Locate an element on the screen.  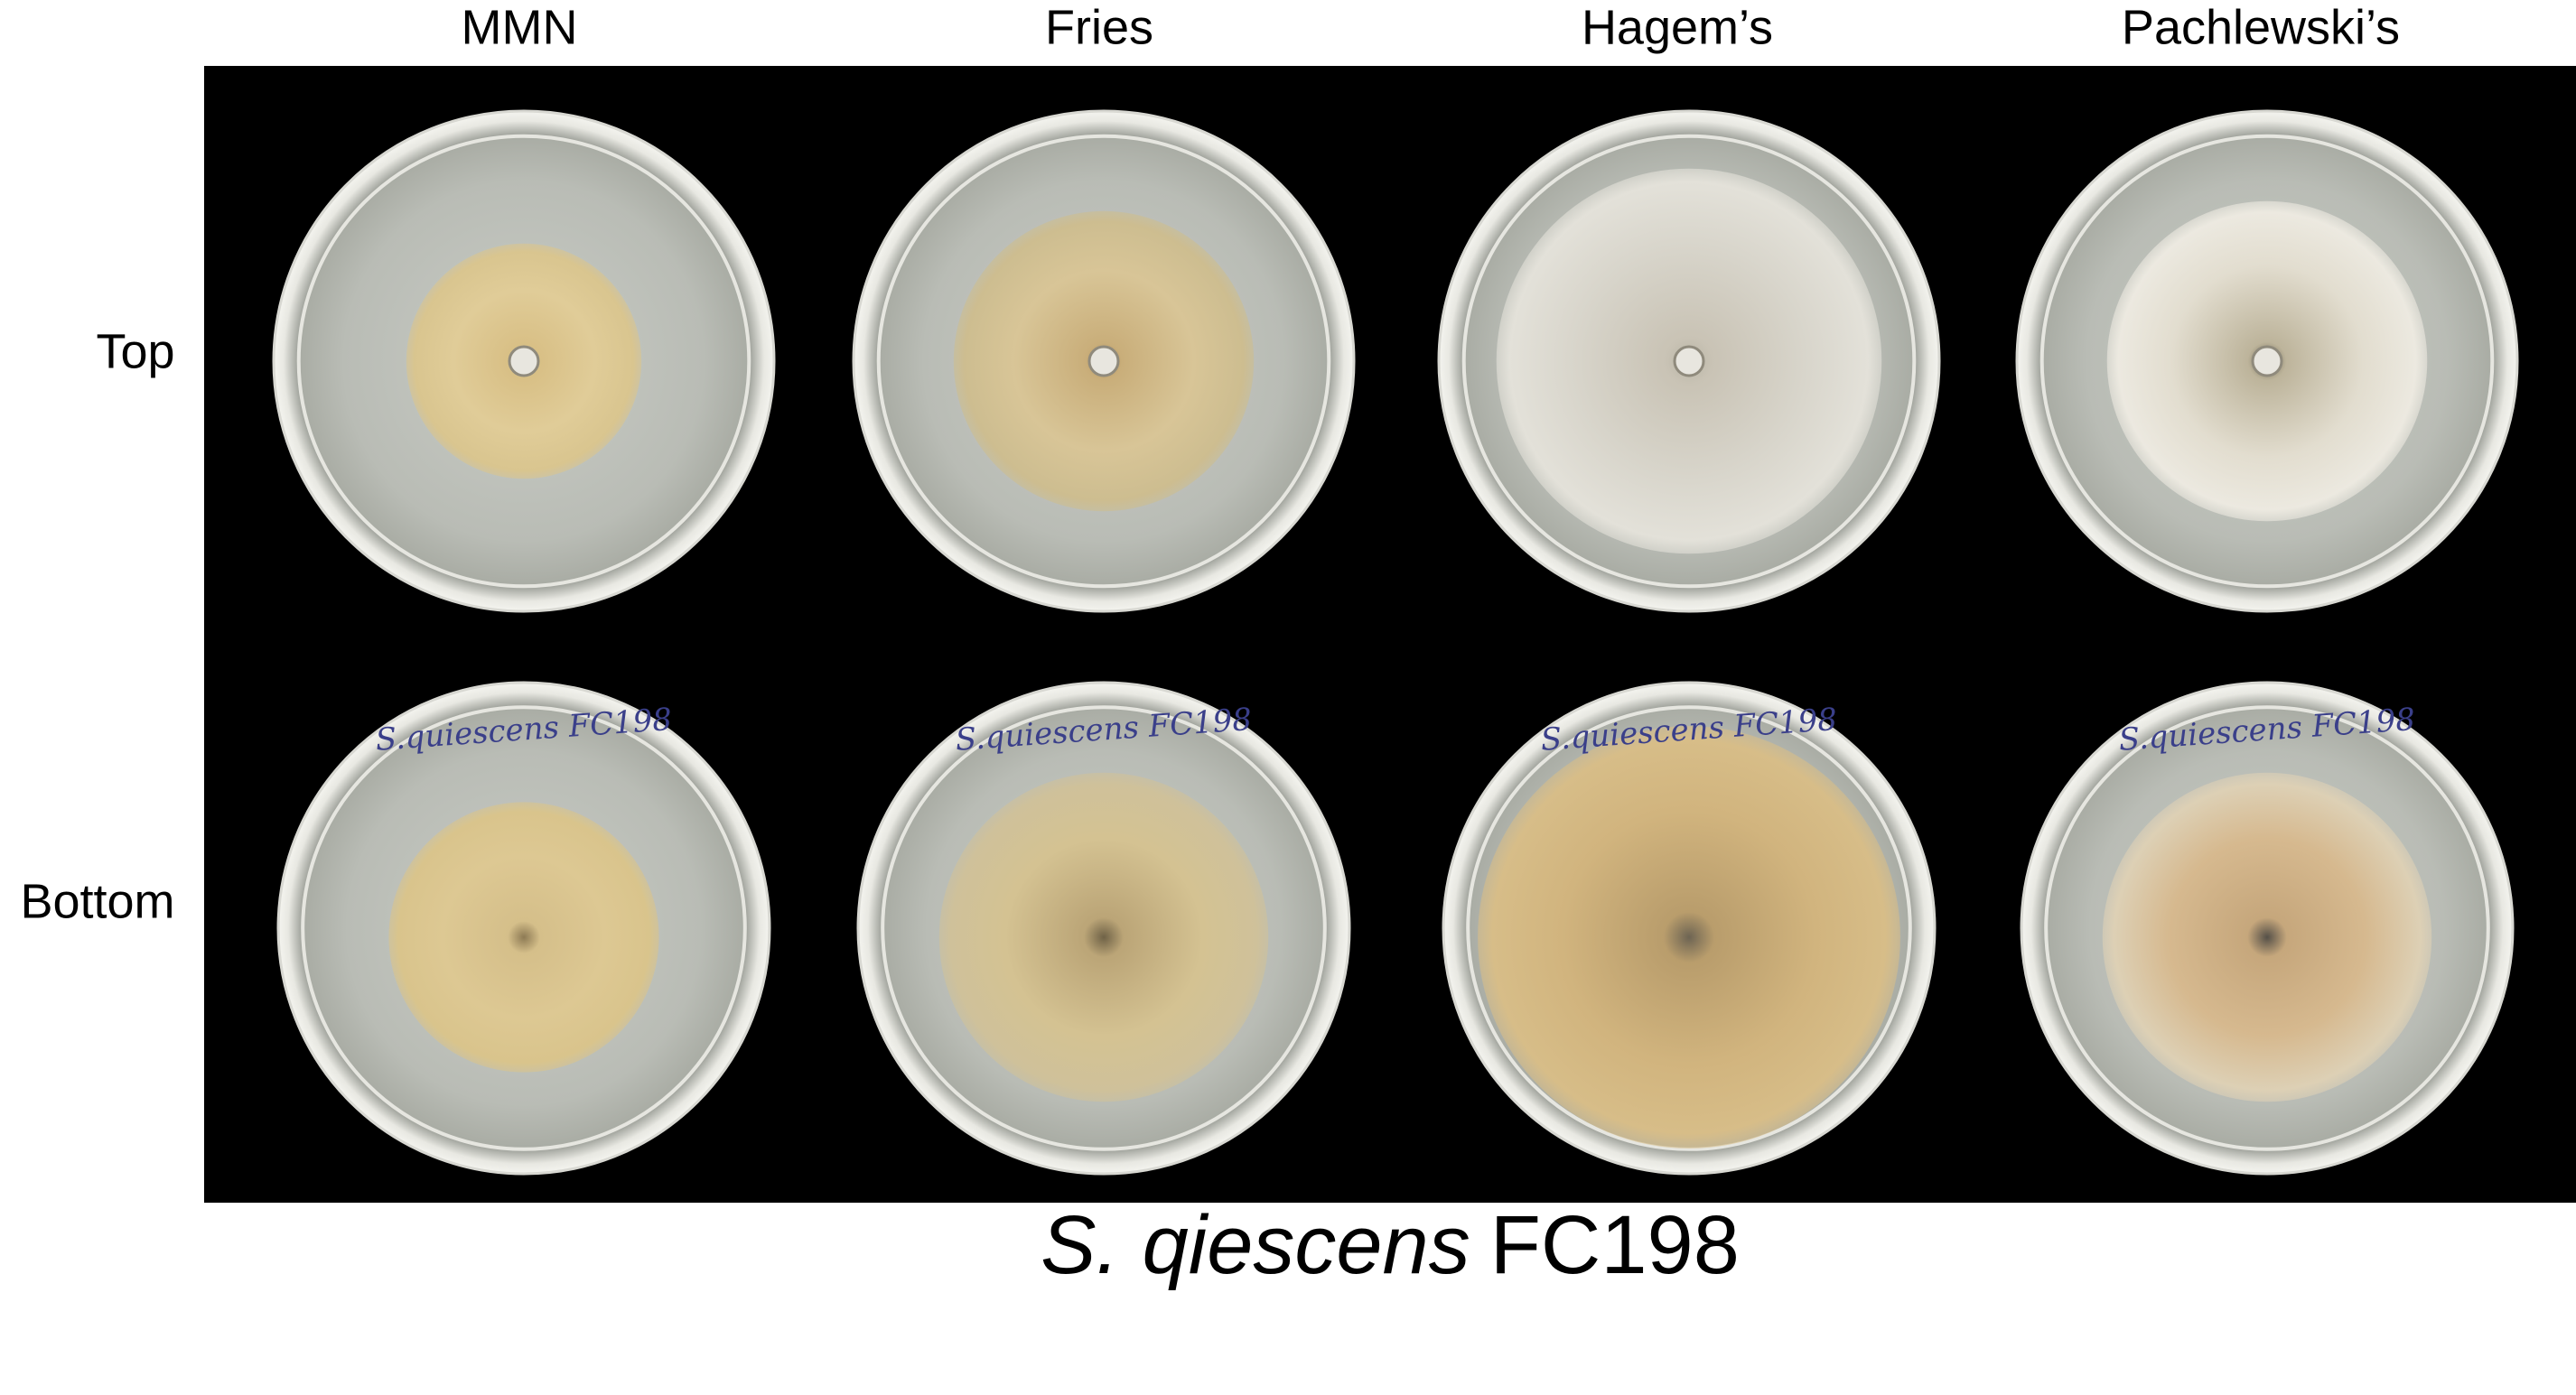
strain-name: FC198 is located at coordinates (1615, 1245).